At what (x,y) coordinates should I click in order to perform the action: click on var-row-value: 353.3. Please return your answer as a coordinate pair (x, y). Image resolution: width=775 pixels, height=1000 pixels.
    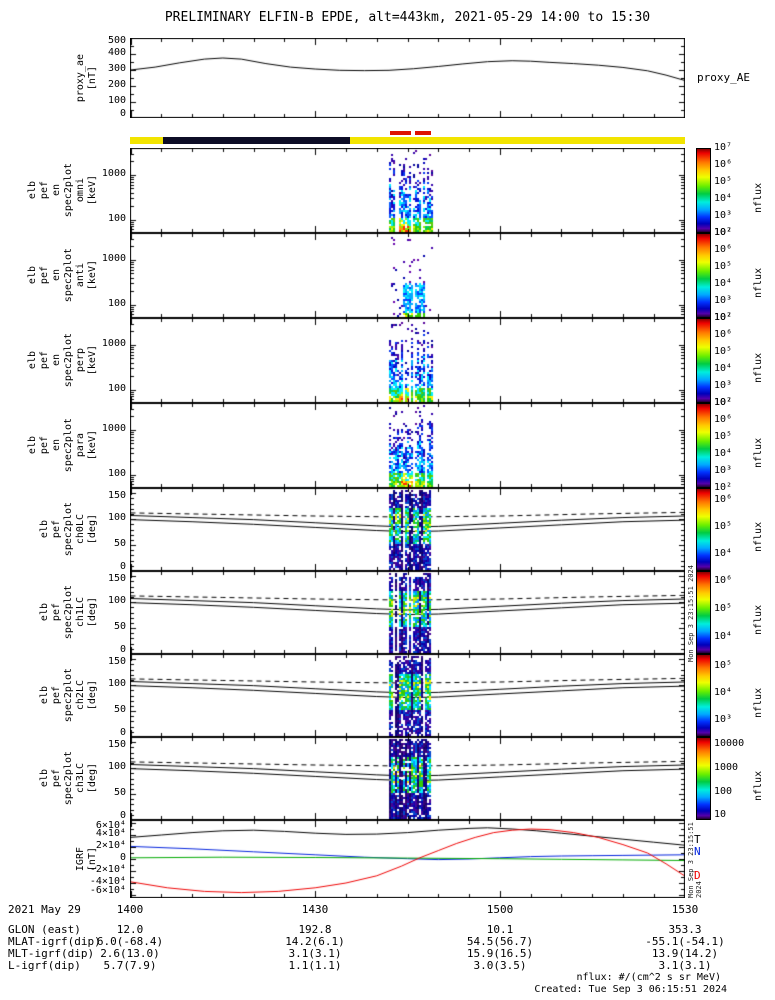
    Looking at the image, I should click on (685, 929).